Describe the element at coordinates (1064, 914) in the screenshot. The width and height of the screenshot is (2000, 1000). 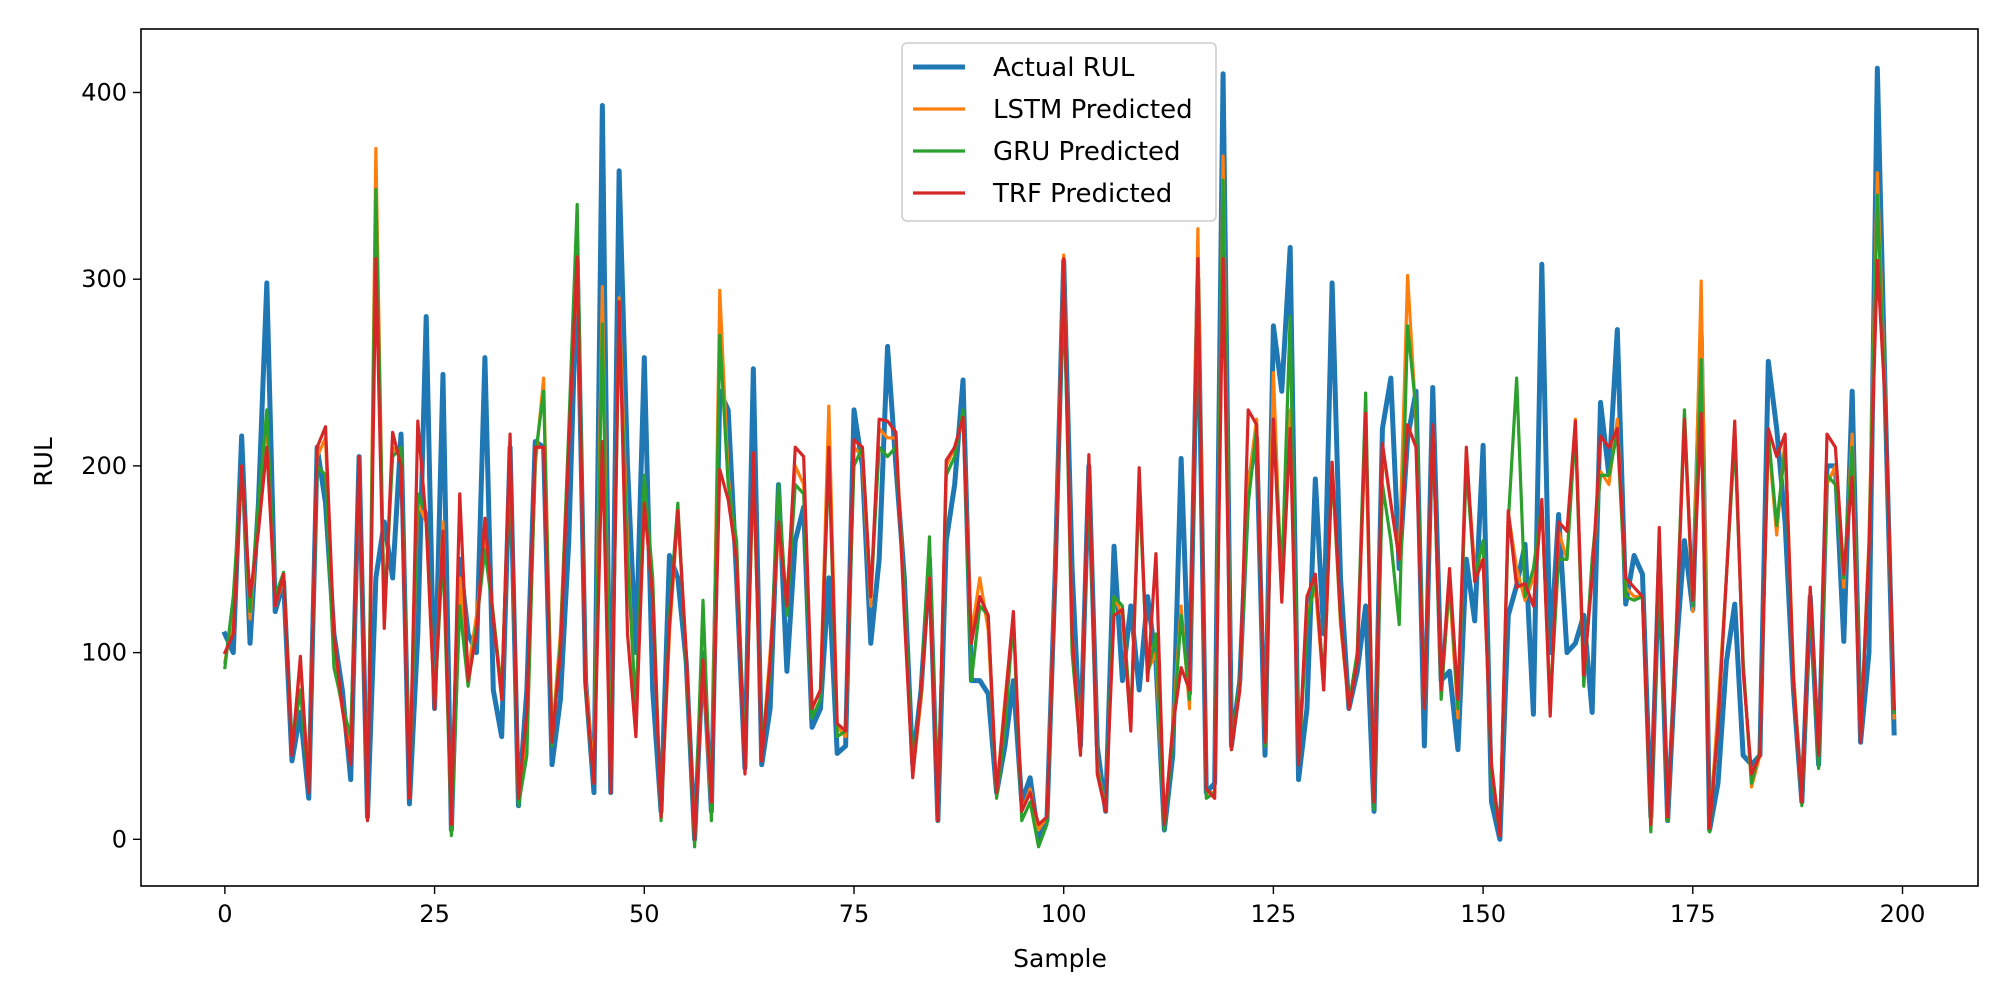
I see `x-tick-label: 100` at that location.